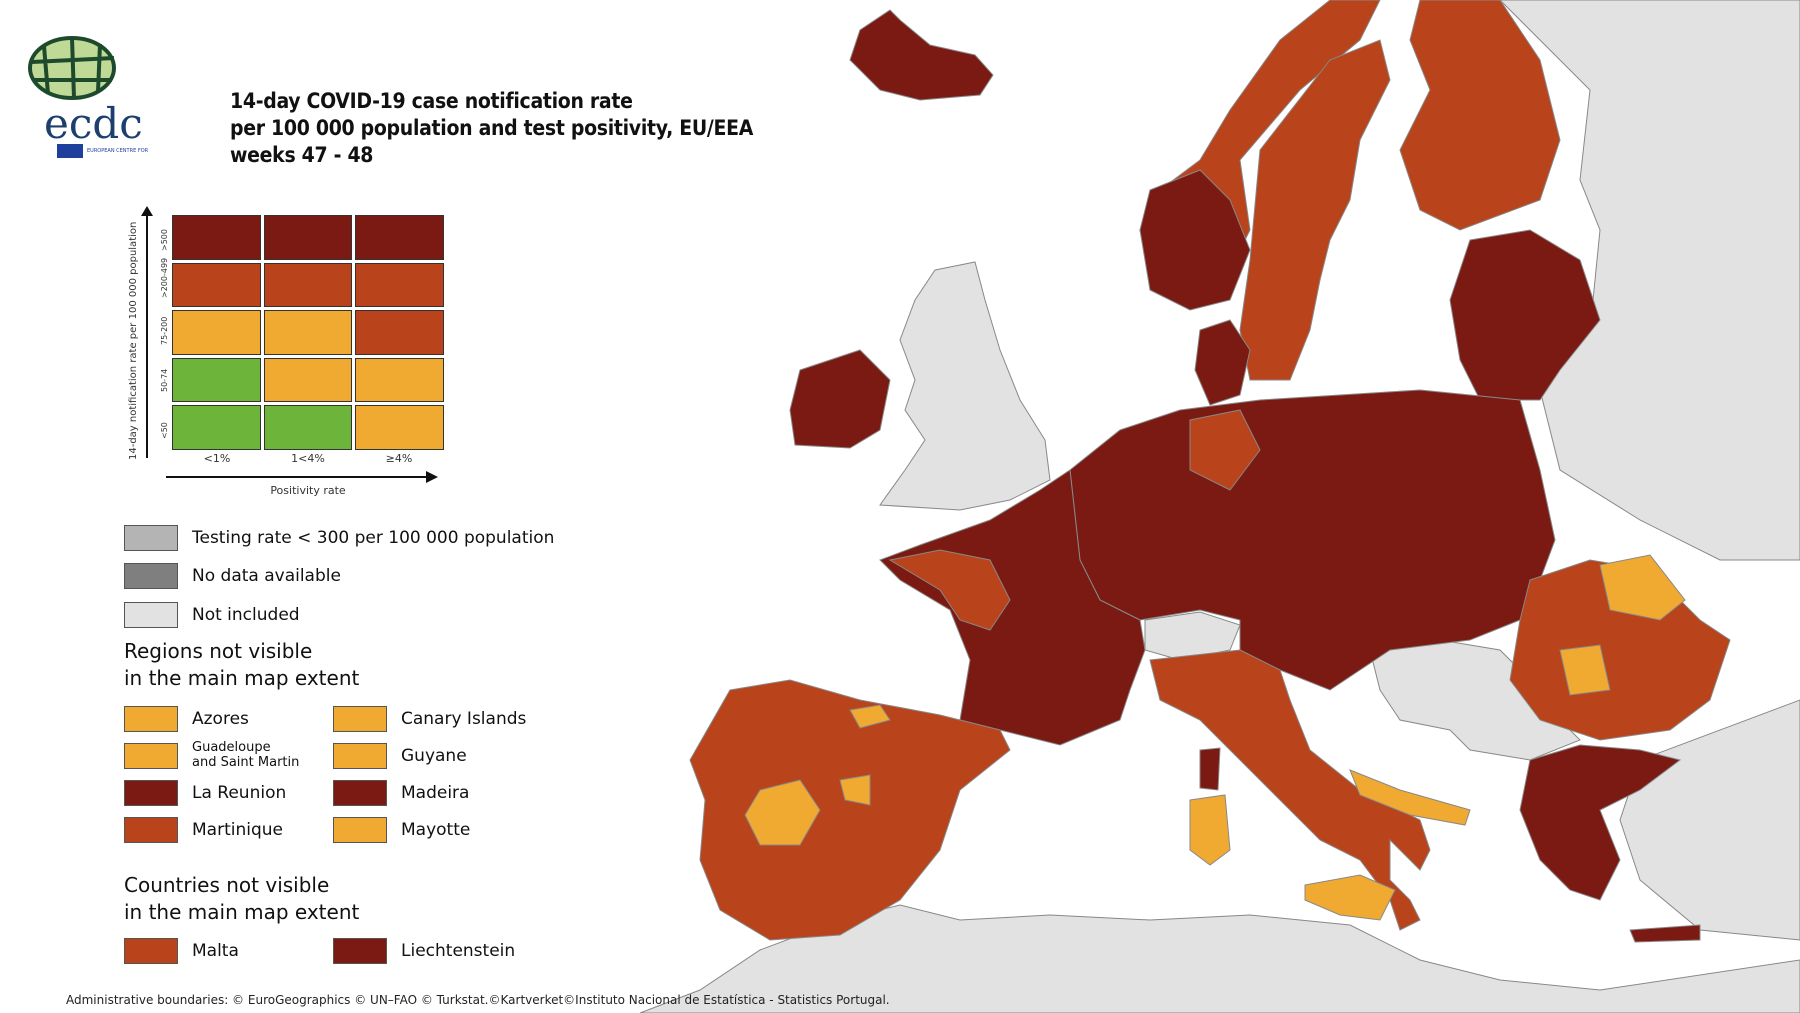  I want to click on region-italy-south, so click(1410, 797).